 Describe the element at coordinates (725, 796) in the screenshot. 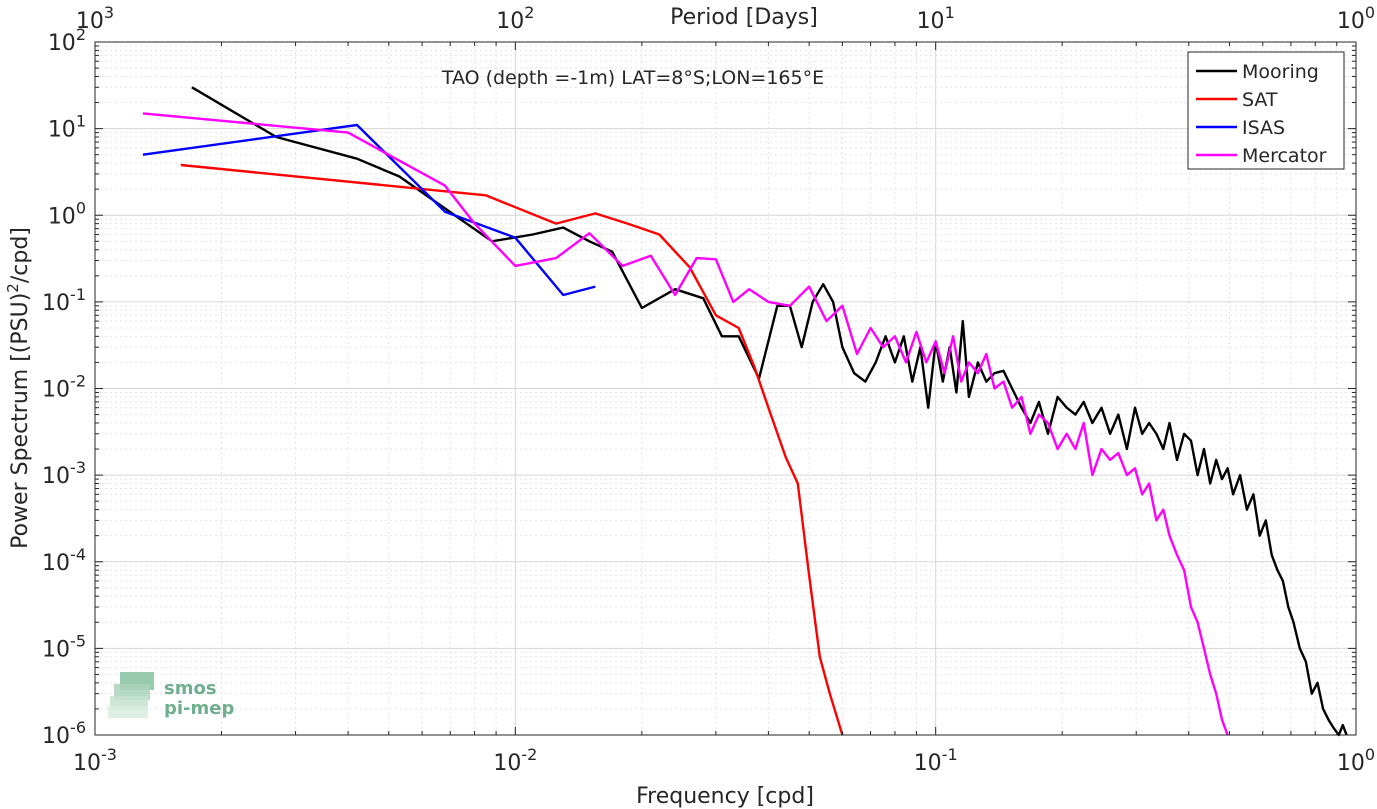

I see `x-axis-label: Frequency [cpd]` at that location.